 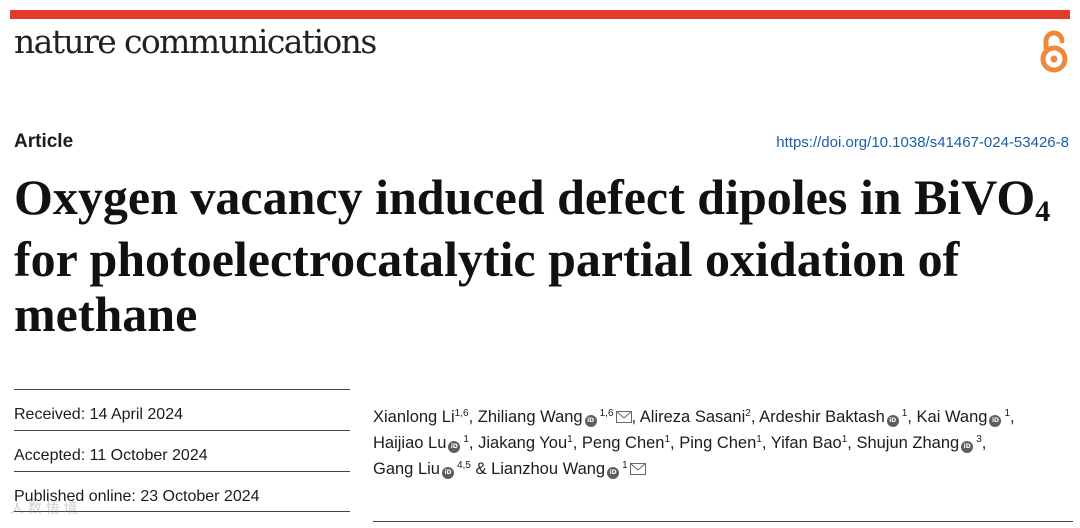 I want to click on author-entry: Kai Wang iD1,, so click(x=965, y=417).